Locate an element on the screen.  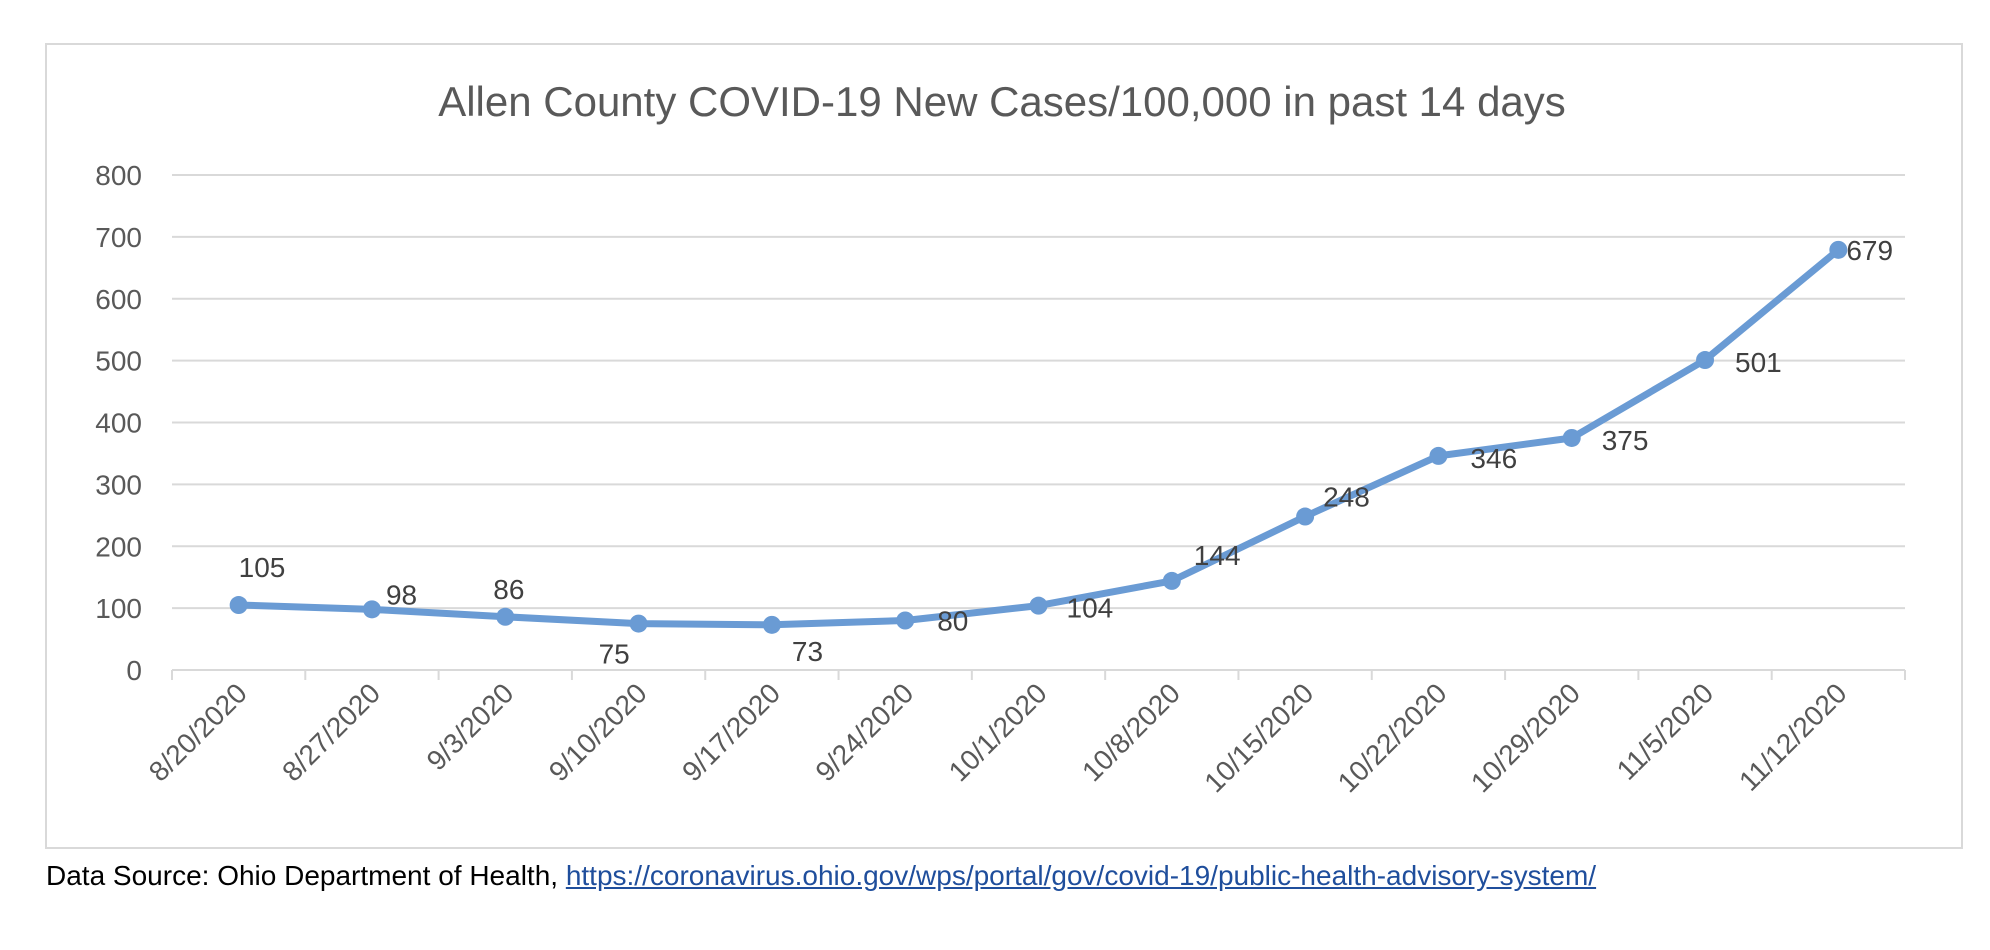
data-point-10/1/2020 is located at coordinates (1038, 605).